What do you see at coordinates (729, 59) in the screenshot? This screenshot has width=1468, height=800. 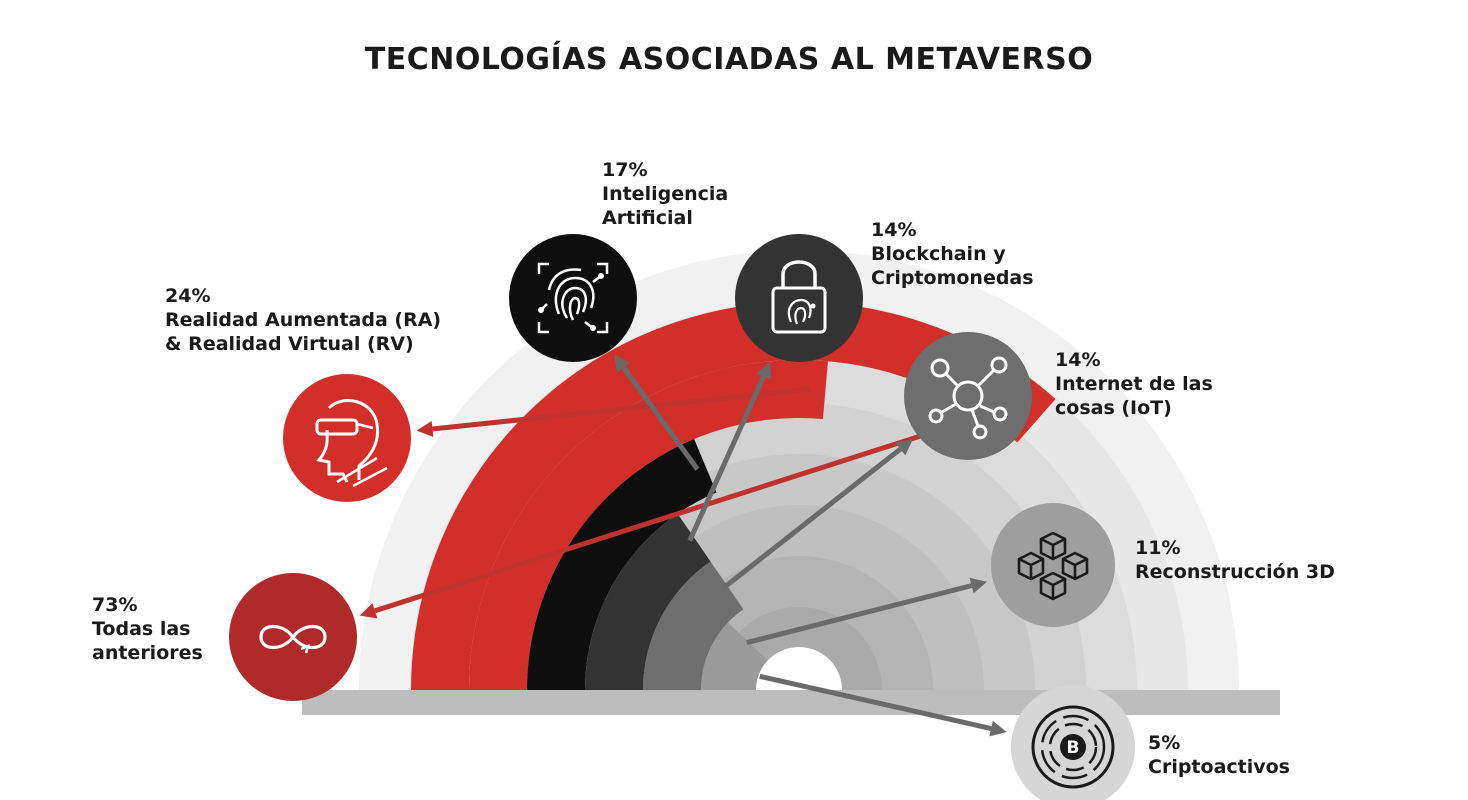 I see `chart-title: TECNOLOGÍAS ASOCIADAS AL METAVERSO` at bounding box center [729, 59].